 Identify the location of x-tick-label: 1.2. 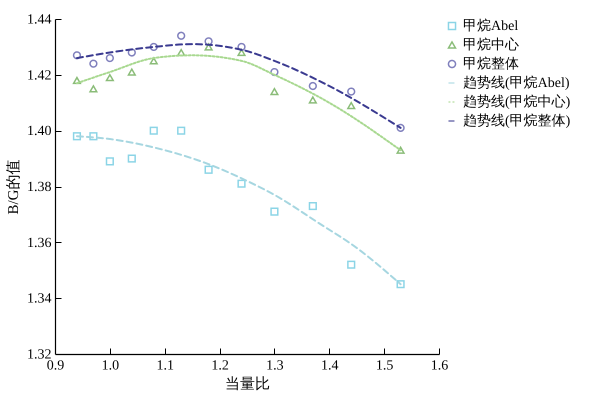
(220, 366).